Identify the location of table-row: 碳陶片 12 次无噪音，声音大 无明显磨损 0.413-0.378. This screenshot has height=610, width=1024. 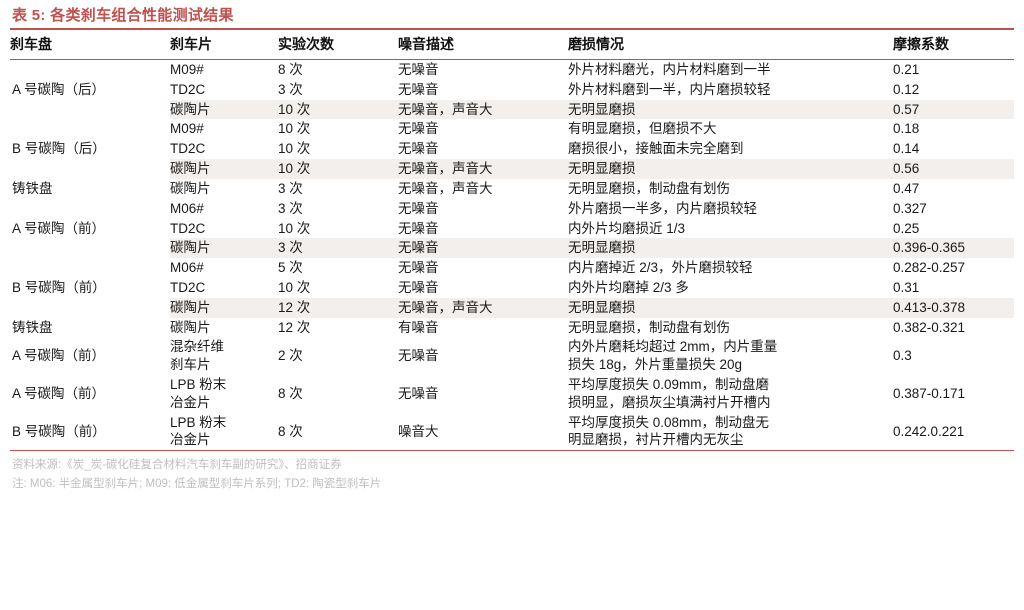
(512, 307).